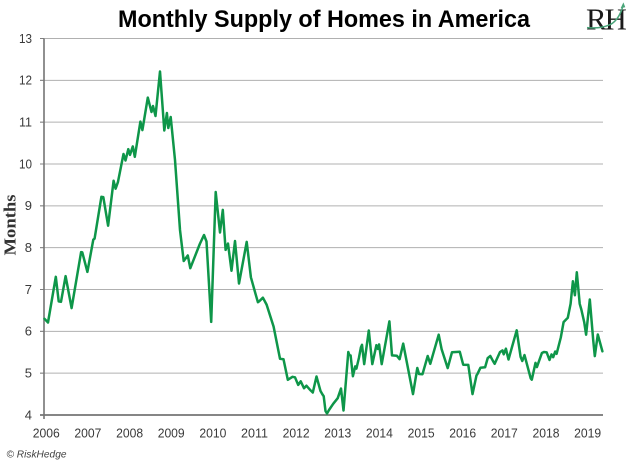 This screenshot has width=631, height=462. Describe the element at coordinates (46, 433) in the screenshot. I see `svg-text: 2006` at that location.